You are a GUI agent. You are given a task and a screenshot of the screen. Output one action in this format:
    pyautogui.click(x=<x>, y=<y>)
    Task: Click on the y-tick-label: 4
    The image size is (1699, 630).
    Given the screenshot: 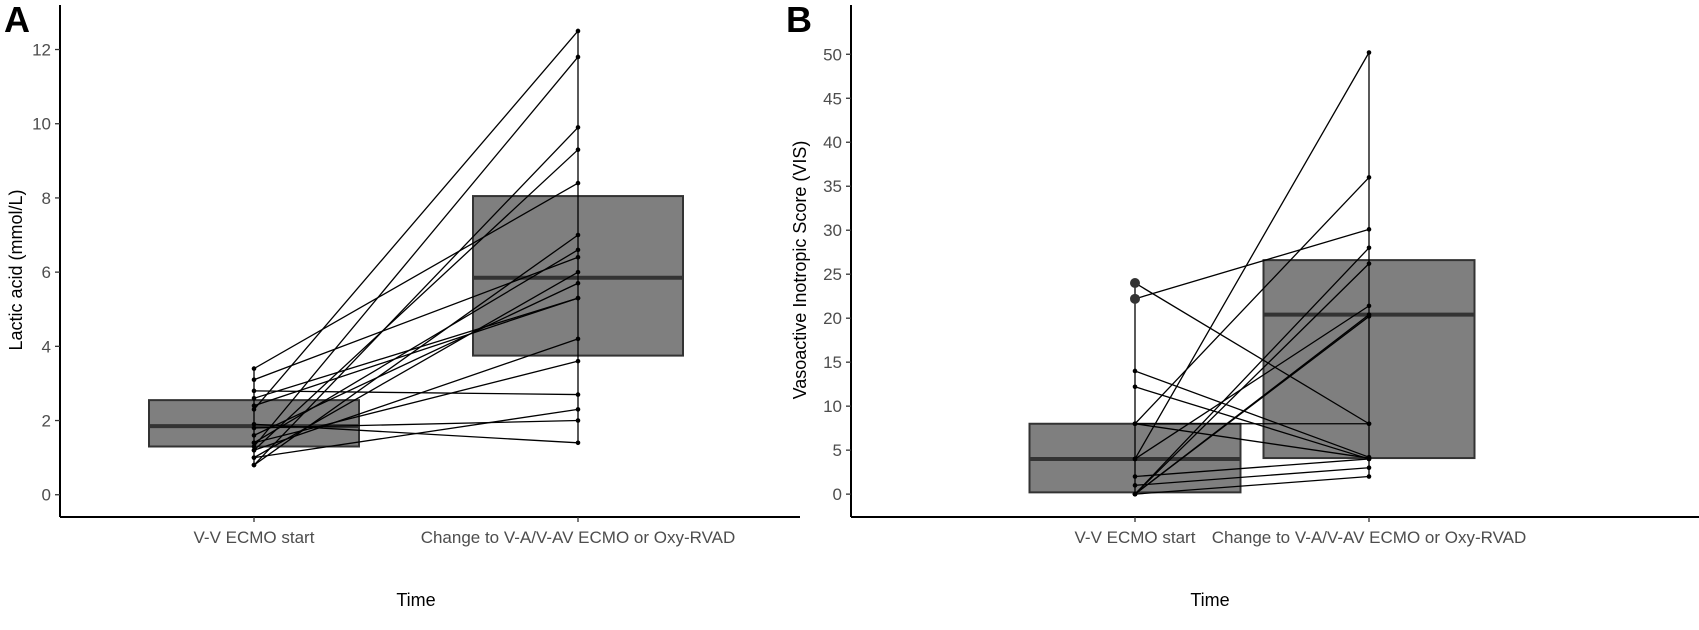 What is the action you would take?
    pyautogui.click(x=46, y=346)
    